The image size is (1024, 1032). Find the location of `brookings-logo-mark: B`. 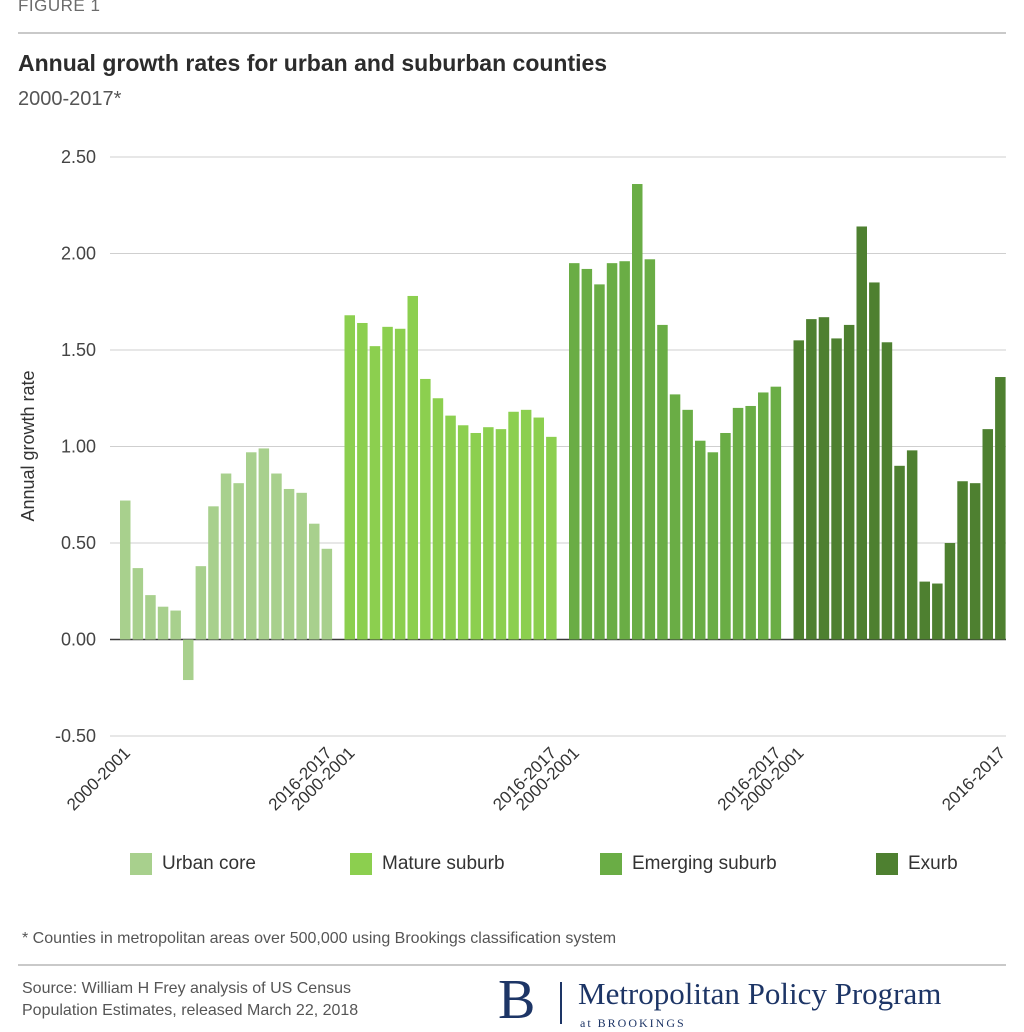

brookings-logo-mark: B is located at coordinates (517, 1000).